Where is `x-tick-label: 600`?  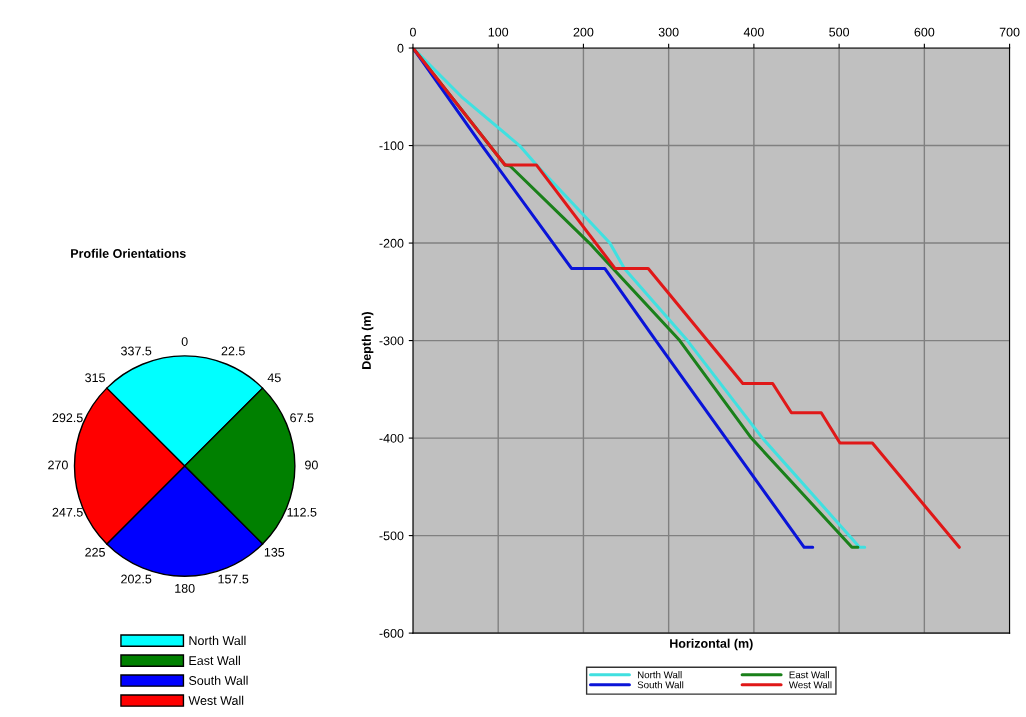
x-tick-label: 600 is located at coordinates (924, 32).